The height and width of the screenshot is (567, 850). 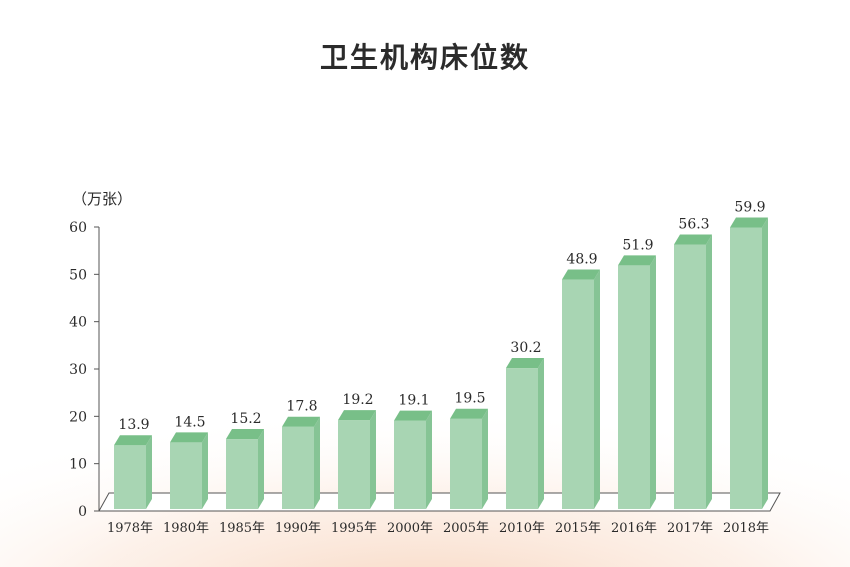 I want to click on data-label: 48.9, so click(x=581, y=260).